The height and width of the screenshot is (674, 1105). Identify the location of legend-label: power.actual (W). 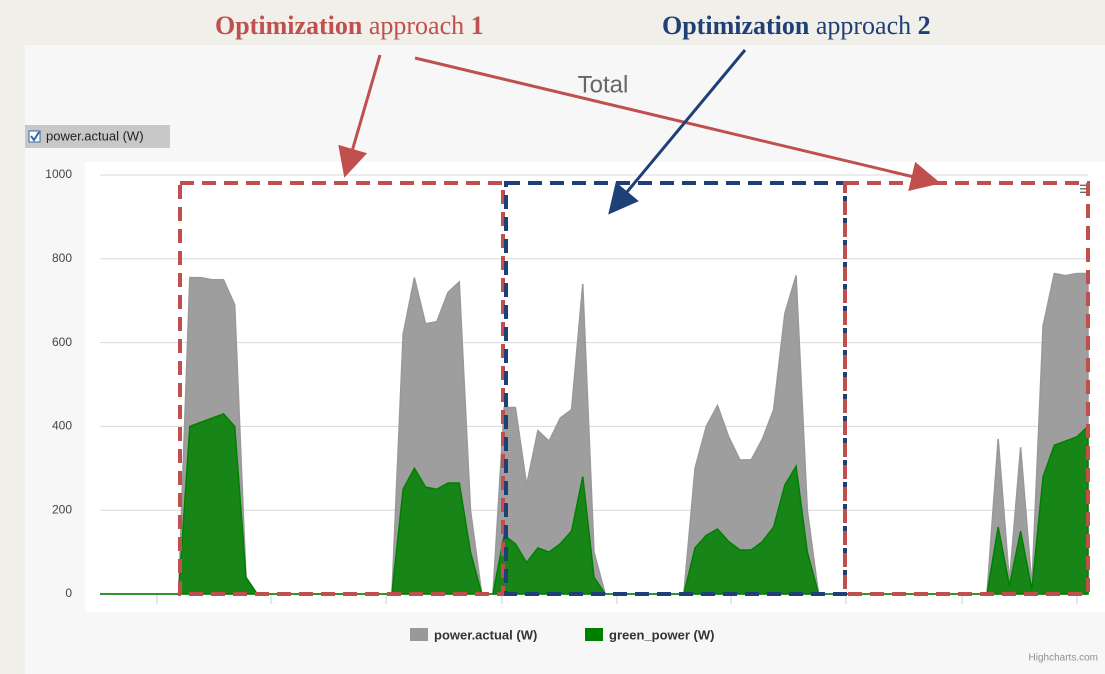
(485, 634).